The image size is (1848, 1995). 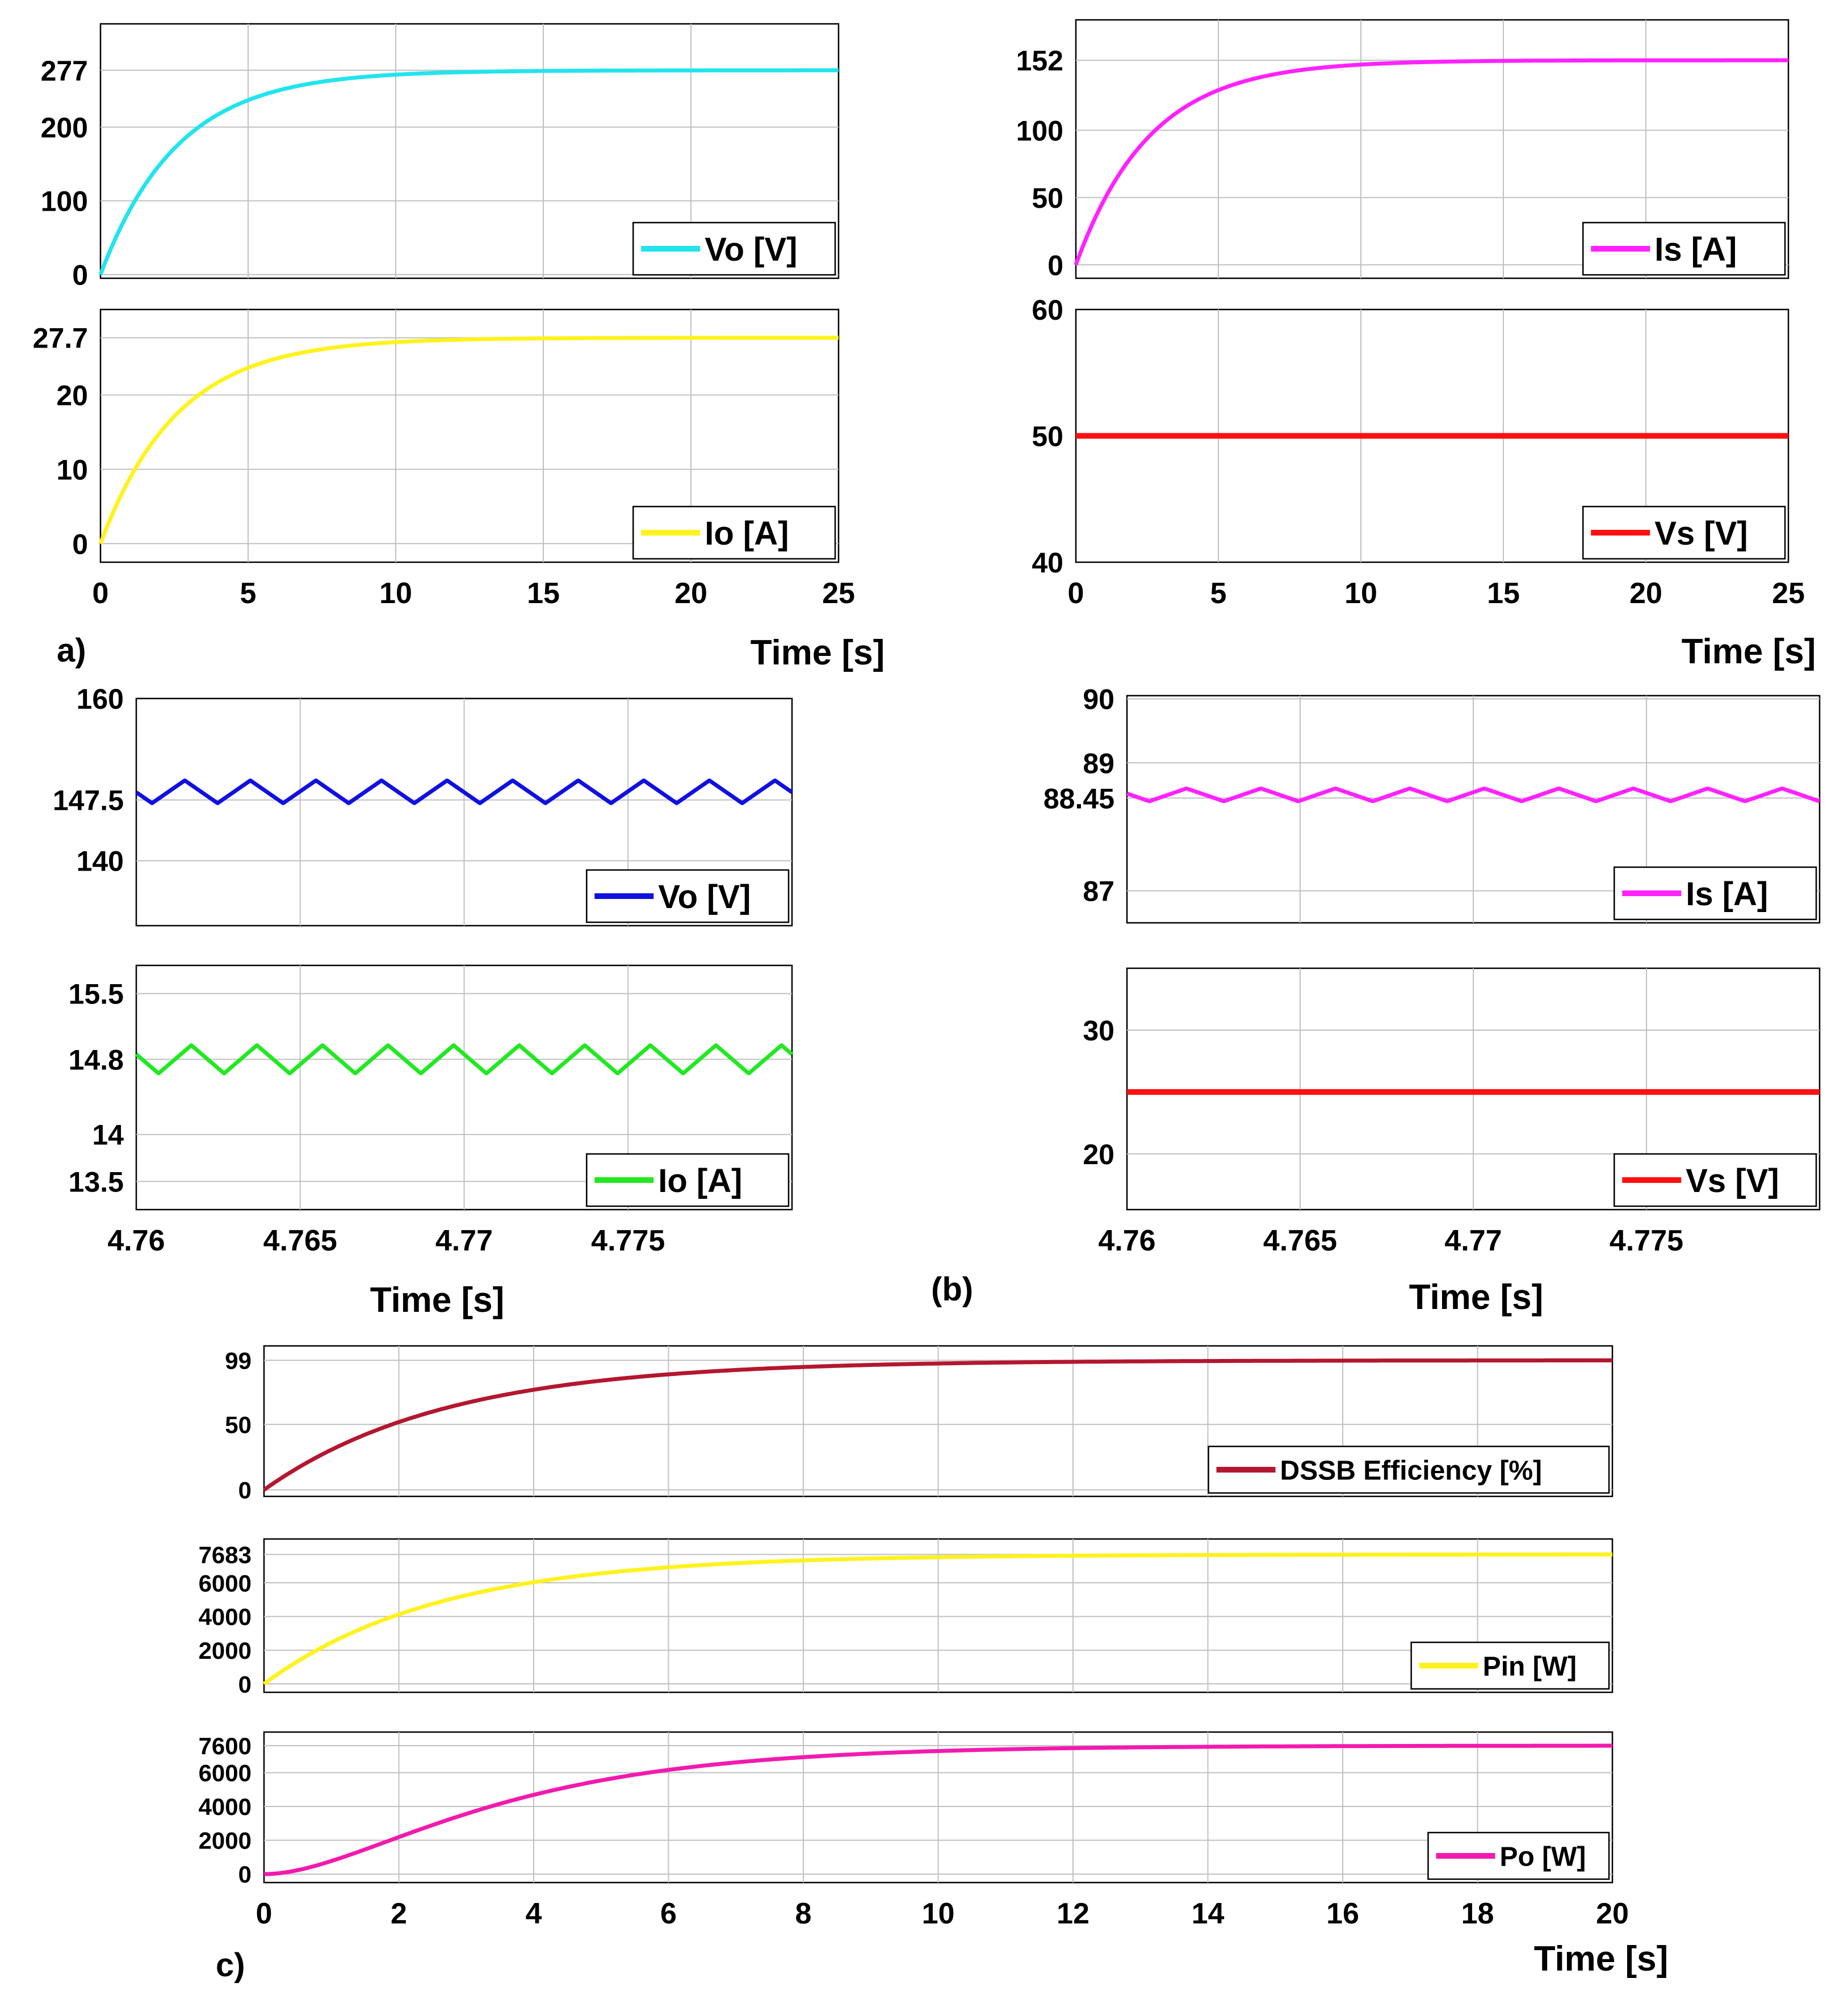 What do you see at coordinates (1047, 563) in the screenshot?
I see `y-tick-label: 40` at bounding box center [1047, 563].